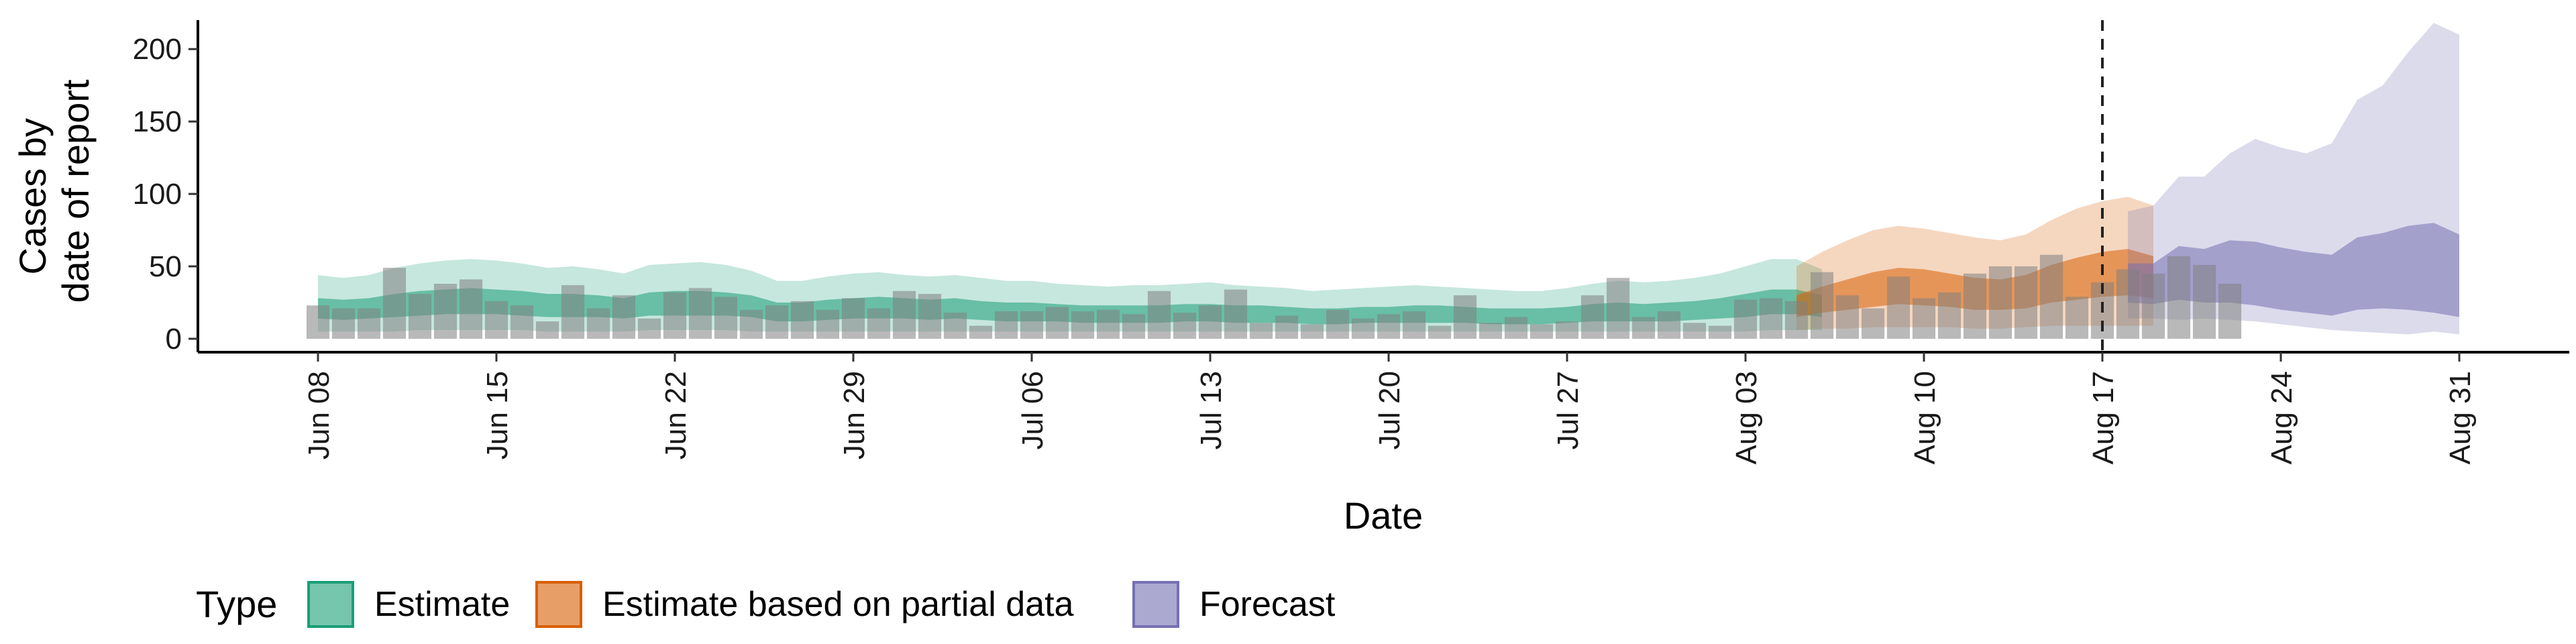  I want to click on x-tick-label: Jul 13, so click(1211, 410).